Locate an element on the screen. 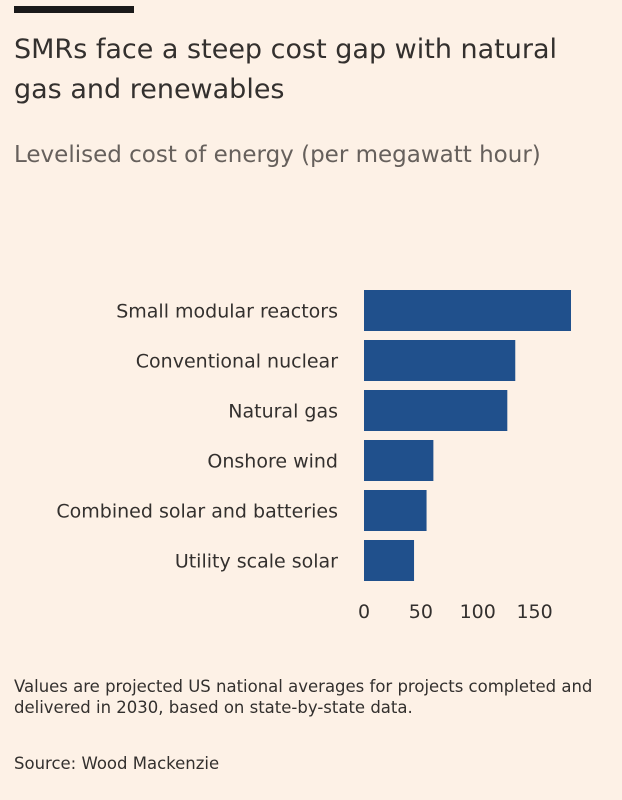 Image resolution: width=622 pixels, height=800 pixels. x-tick-label: 0 is located at coordinates (364, 612).